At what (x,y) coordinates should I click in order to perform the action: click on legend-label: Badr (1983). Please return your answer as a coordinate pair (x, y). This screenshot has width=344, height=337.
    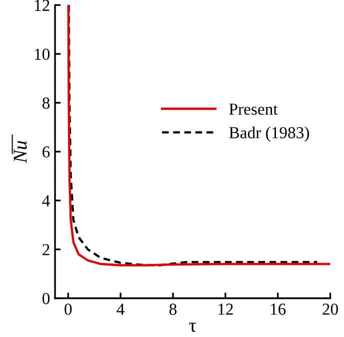
    Looking at the image, I should click on (269, 134).